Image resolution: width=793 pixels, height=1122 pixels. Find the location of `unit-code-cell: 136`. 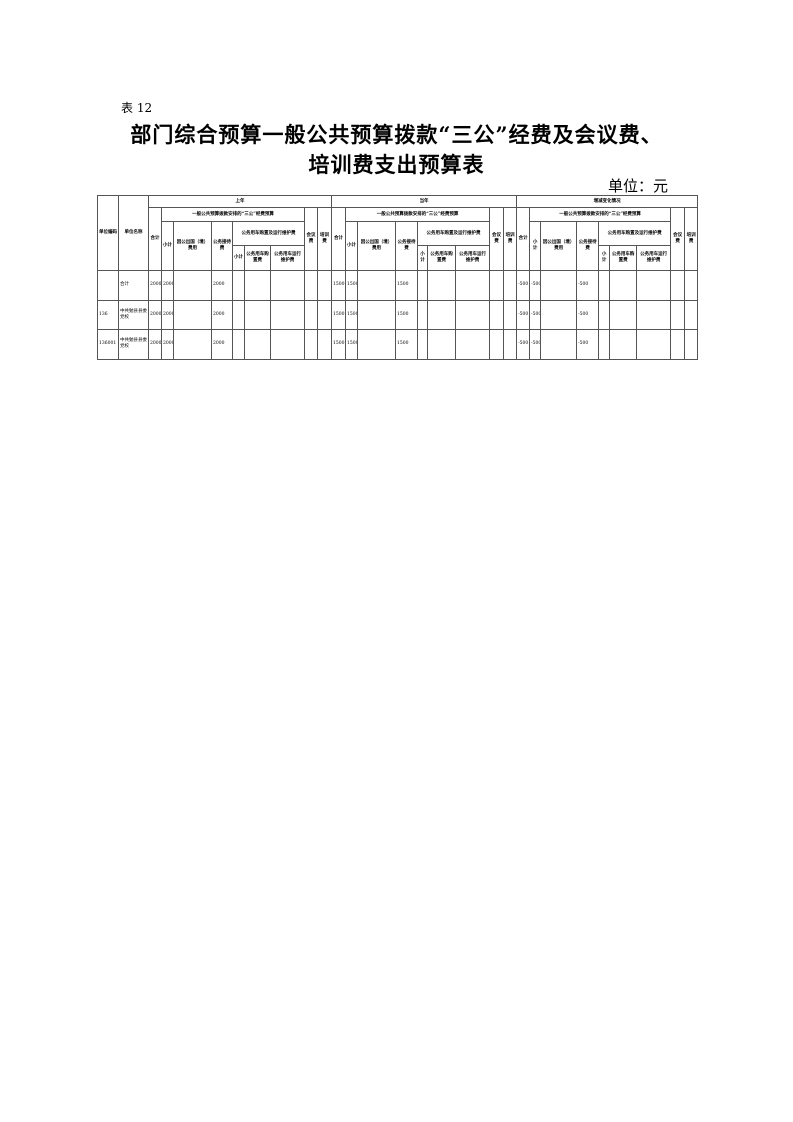

unit-code-cell: 136 is located at coordinates (108, 314).